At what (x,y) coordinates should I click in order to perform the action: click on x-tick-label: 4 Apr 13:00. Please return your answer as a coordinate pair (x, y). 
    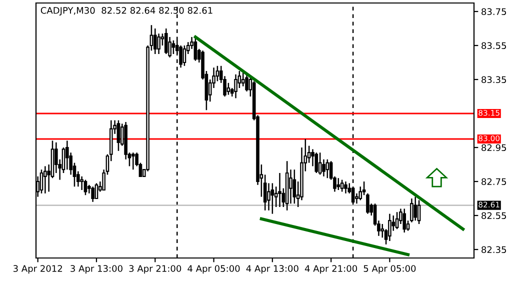
    Looking at the image, I should click on (272, 269).